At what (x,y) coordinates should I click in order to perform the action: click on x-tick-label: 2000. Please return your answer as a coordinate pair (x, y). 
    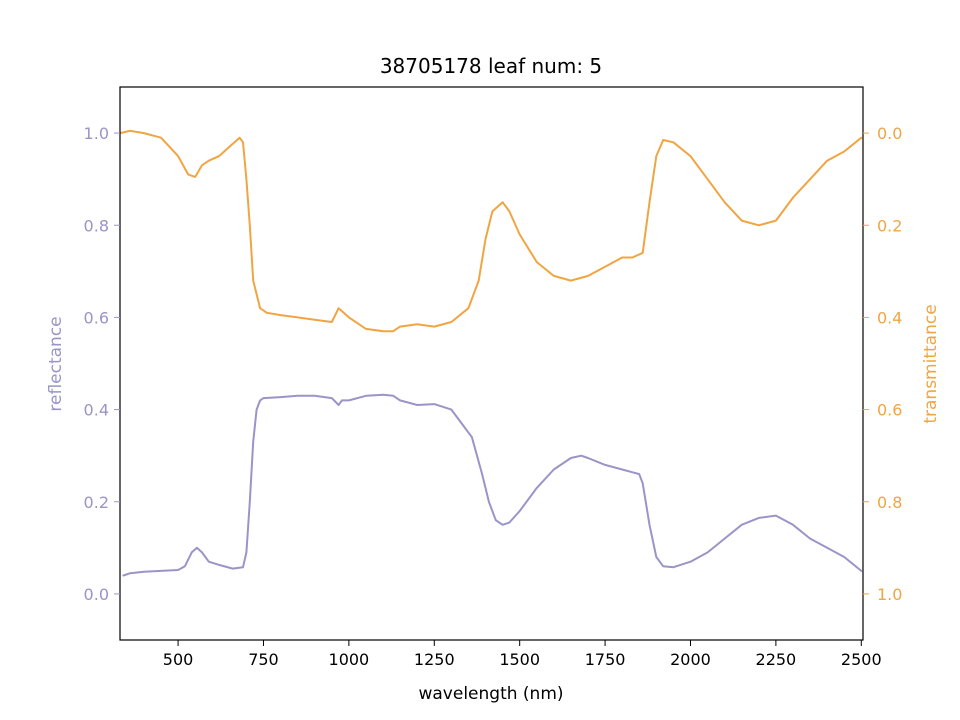
    Looking at the image, I should click on (690, 659).